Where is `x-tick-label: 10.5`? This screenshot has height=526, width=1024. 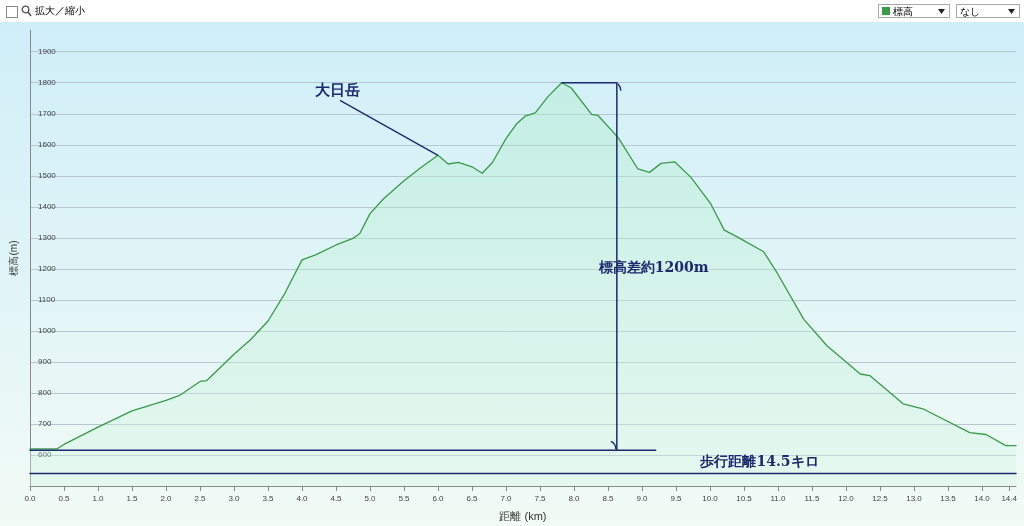
x-tick-label: 10.5 is located at coordinates (744, 498).